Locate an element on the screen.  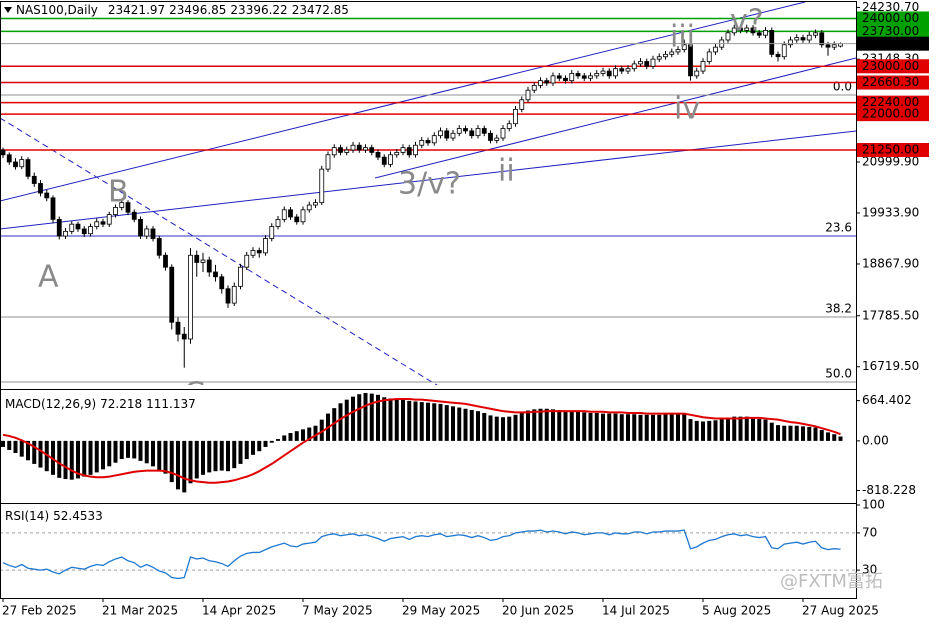
header-arrow is located at coordinates (8, 10).